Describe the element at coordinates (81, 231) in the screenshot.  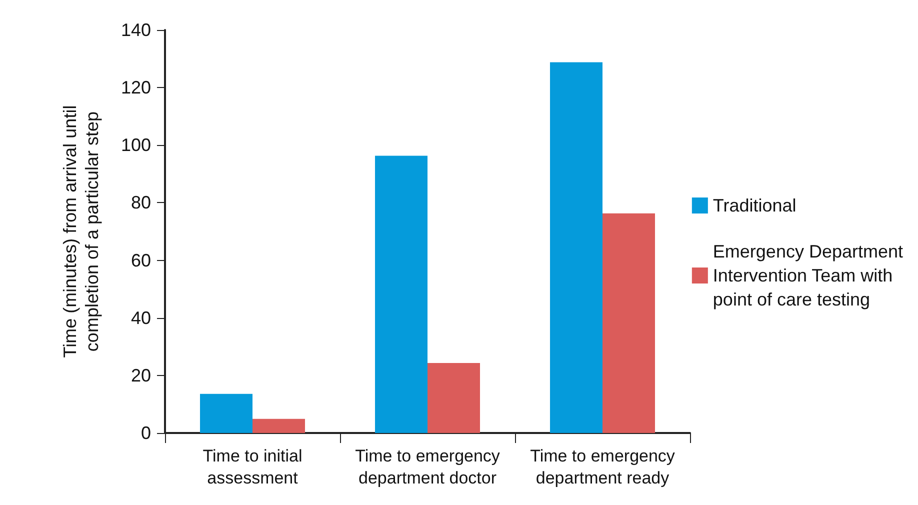
I see `y-axis-title: Time (minutes) from arrival until completion of a particular step` at that location.